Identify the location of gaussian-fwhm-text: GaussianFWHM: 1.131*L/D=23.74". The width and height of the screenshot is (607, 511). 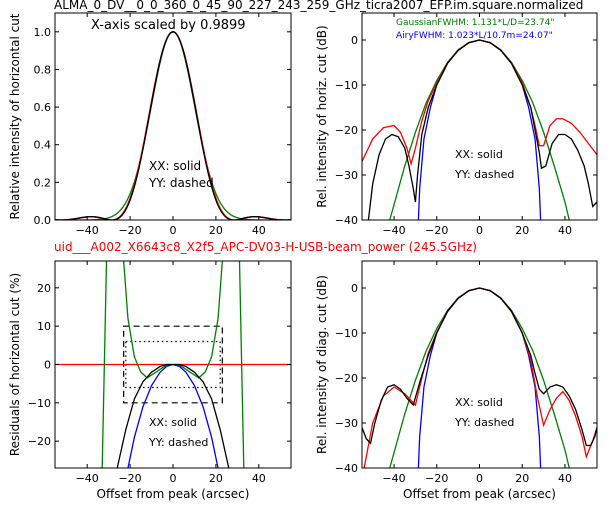
(475, 23).